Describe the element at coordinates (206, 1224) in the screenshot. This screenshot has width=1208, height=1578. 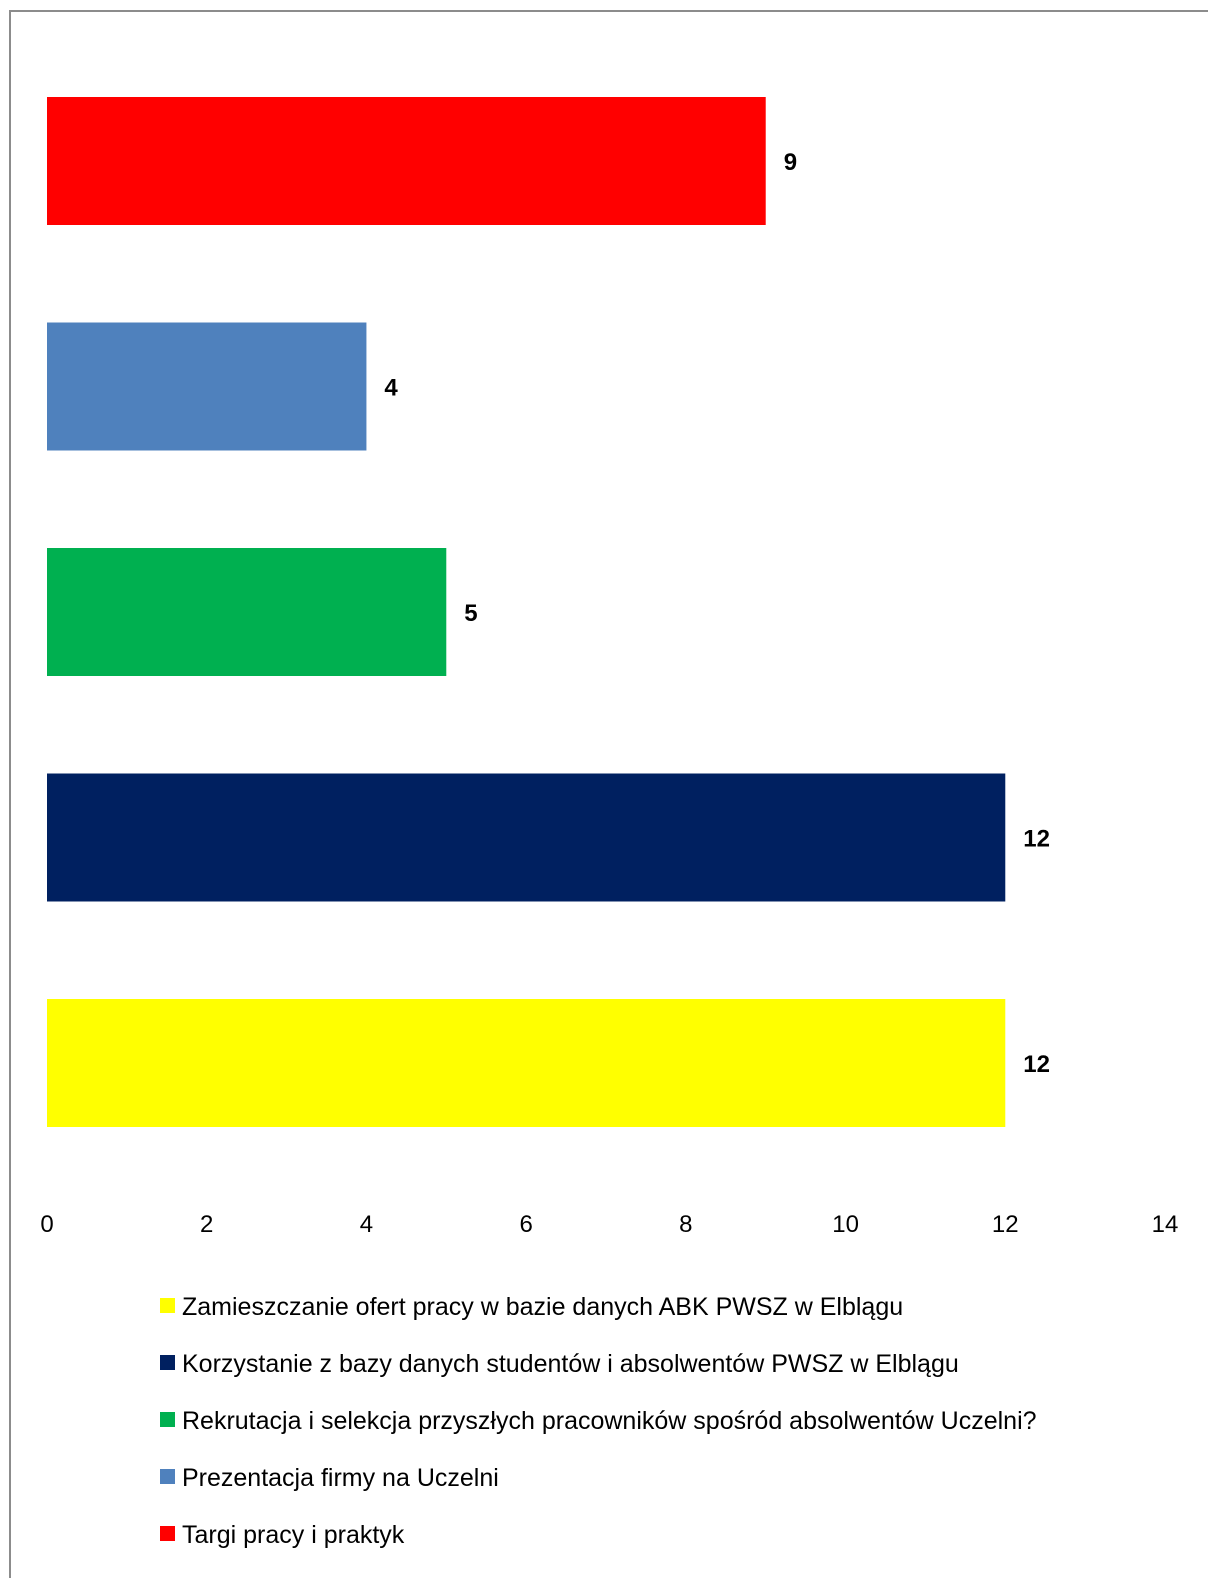
I see `x-tick-label-2: 2` at that location.